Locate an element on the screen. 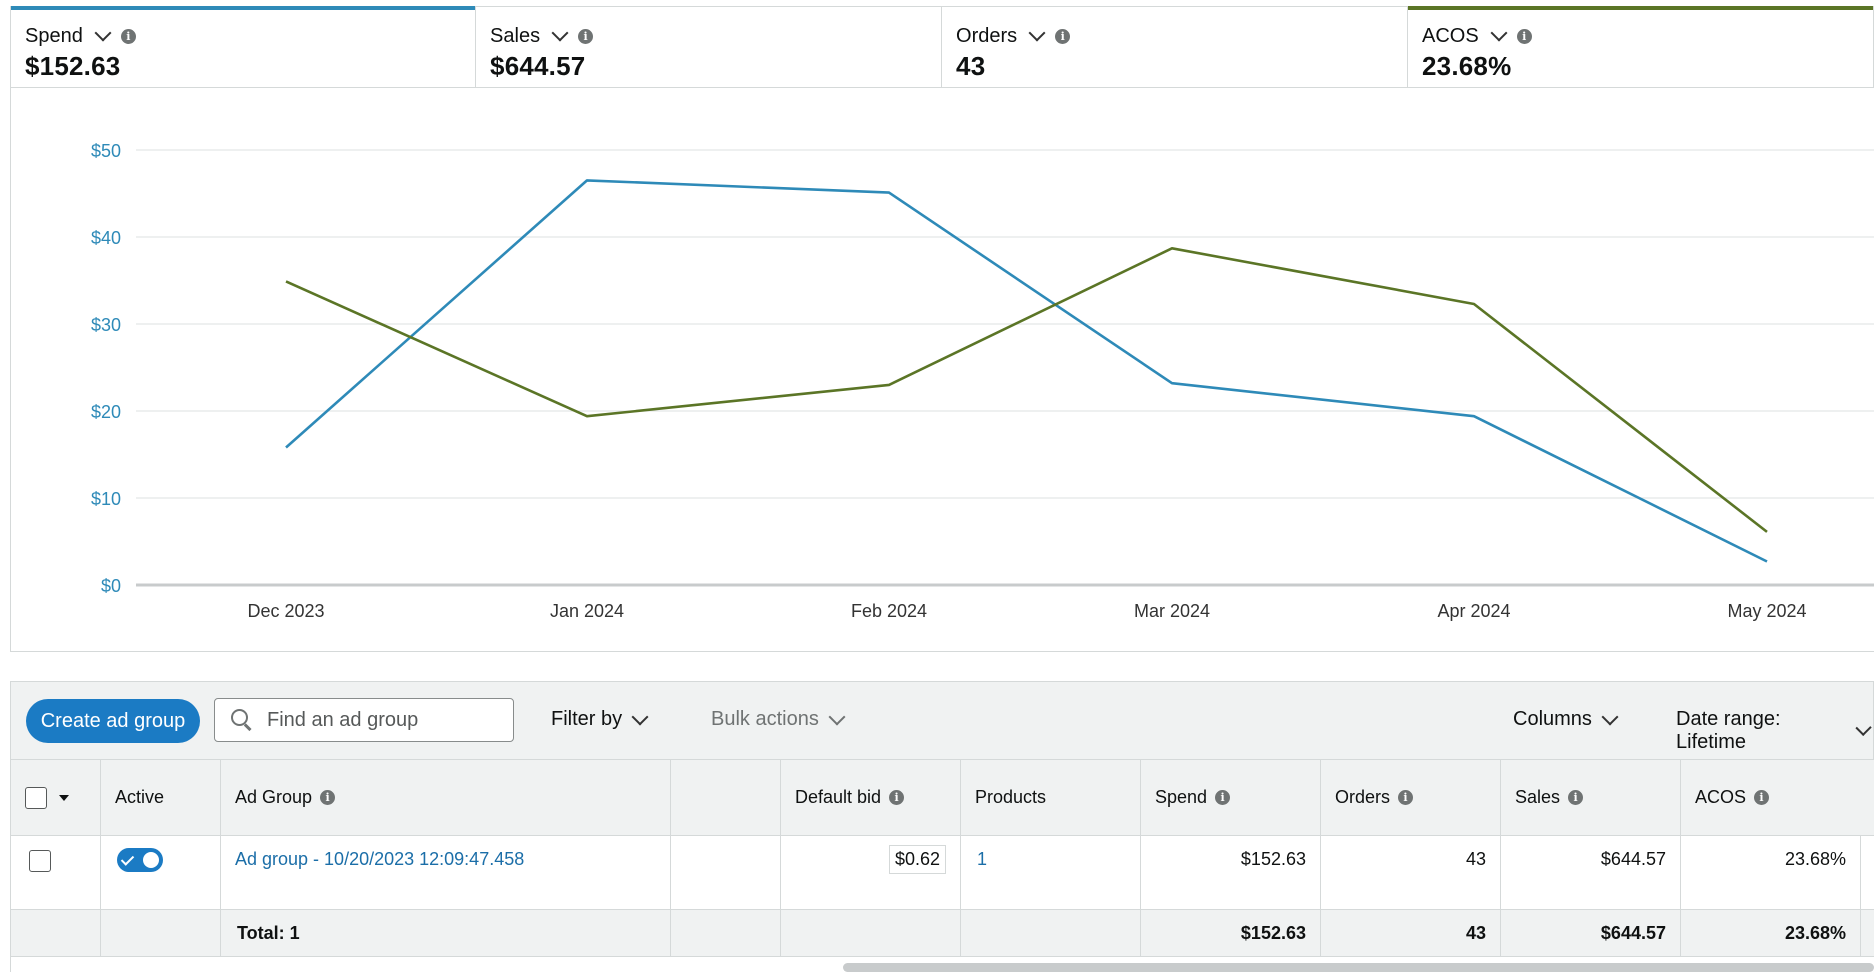  row-checkbox is located at coordinates (40, 861).